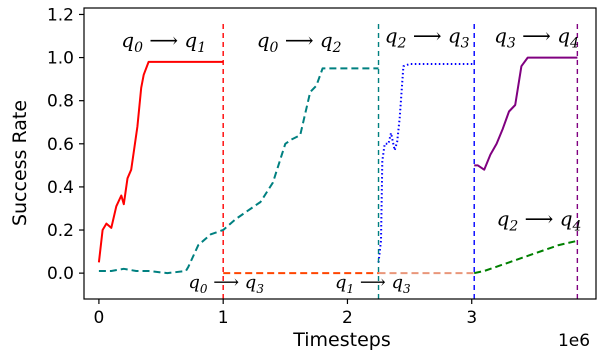 This screenshot has height=351, width=598. Describe the element at coordinates (341, 340) in the screenshot. I see `x-axis-label: Timesteps` at that location.